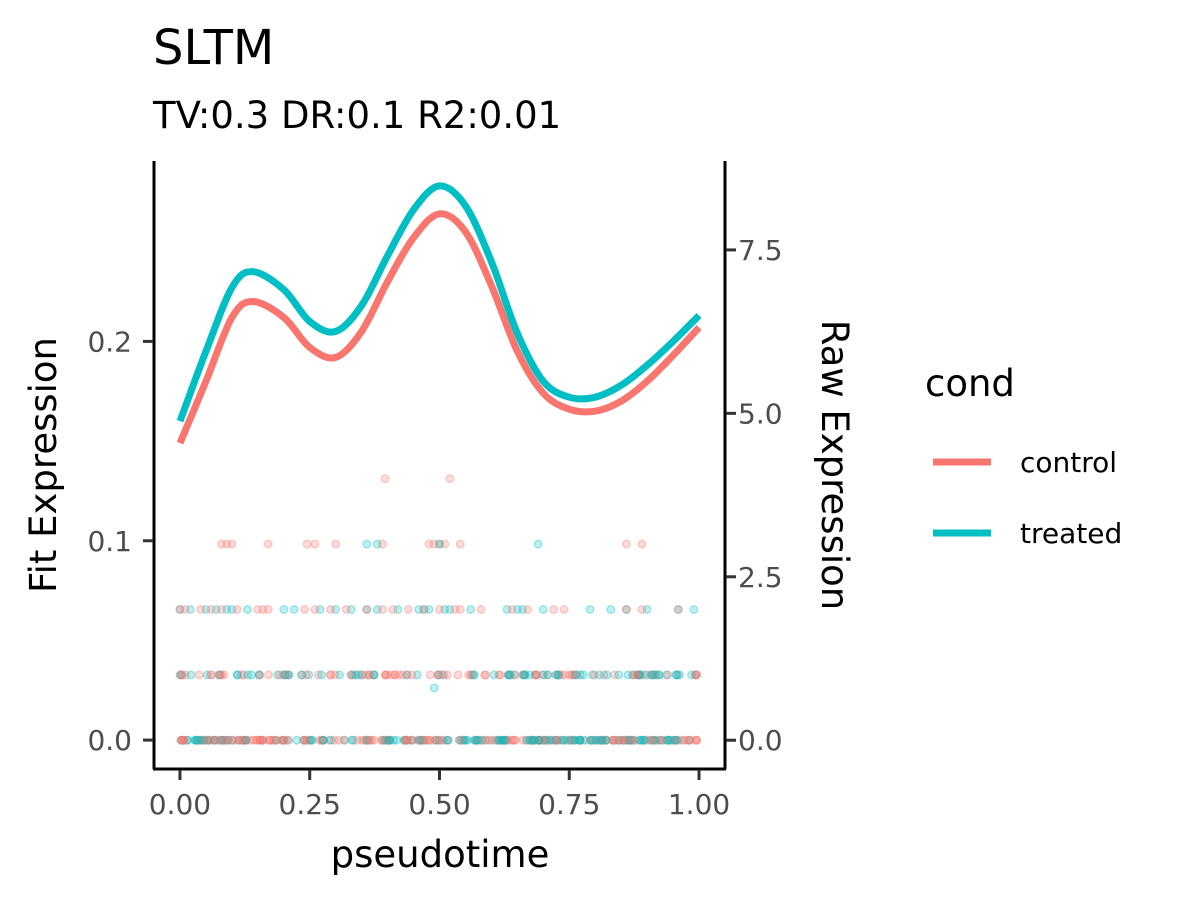 Image resolution: width=1200 pixels, height=900 pixels. Describe the element at coordinates (834, 465) in the screenshot. I see `y2-axis-title: Raw Expression` at that location.